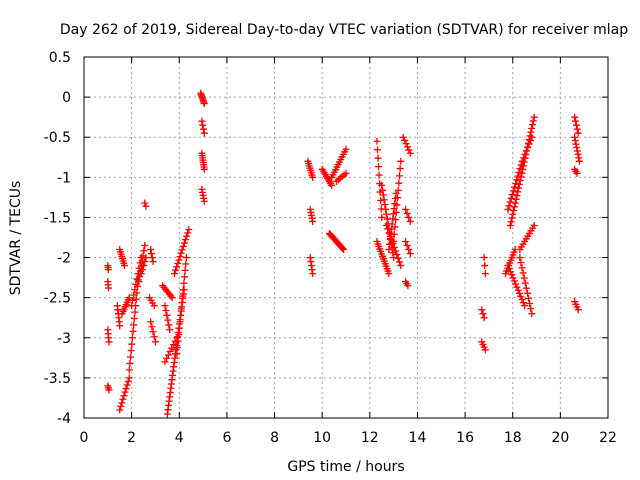 This screenshot has width=640, height=480. Describe the element at coordinates (64, 419) in the screenshot. I see `y-tick-label: -4` at that location.